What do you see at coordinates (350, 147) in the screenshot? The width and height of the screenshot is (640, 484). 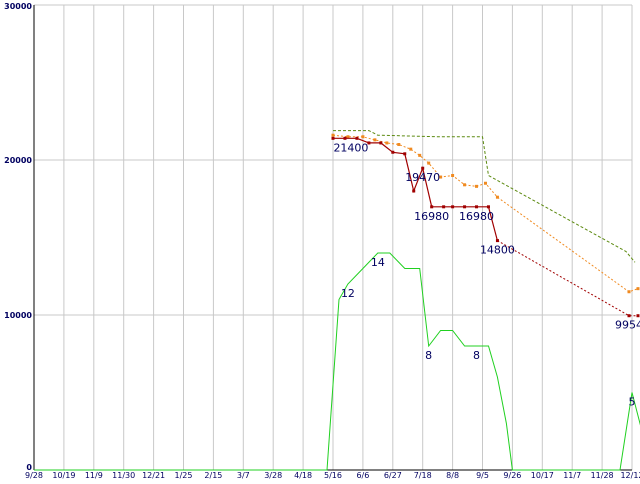 I see `data-label: 21400` at bounding box center [350, 147].